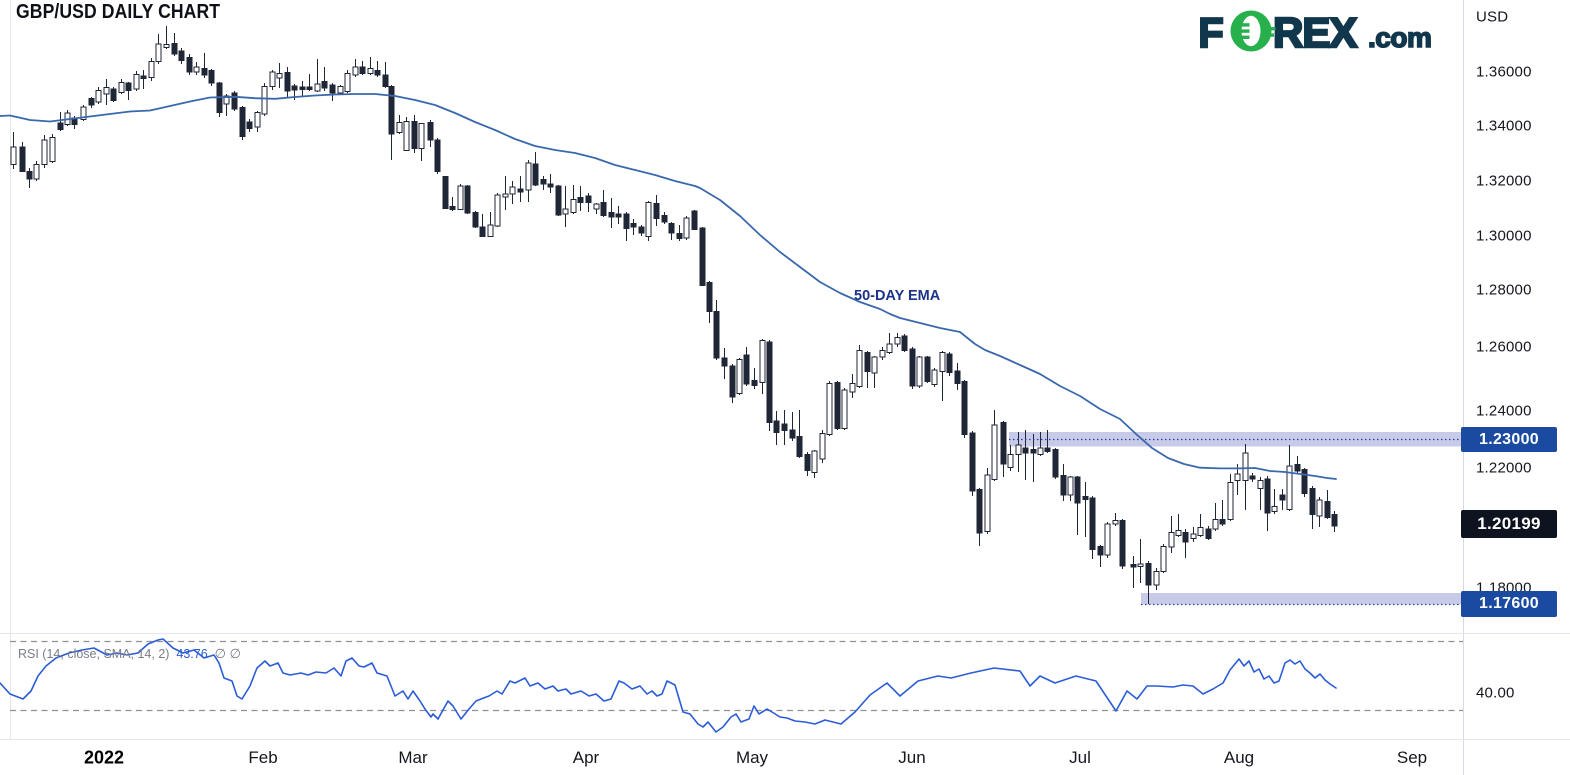  Describe the element at coordinates (1315, 31) in the screenshot. I see `svg-text: REX` at that location.